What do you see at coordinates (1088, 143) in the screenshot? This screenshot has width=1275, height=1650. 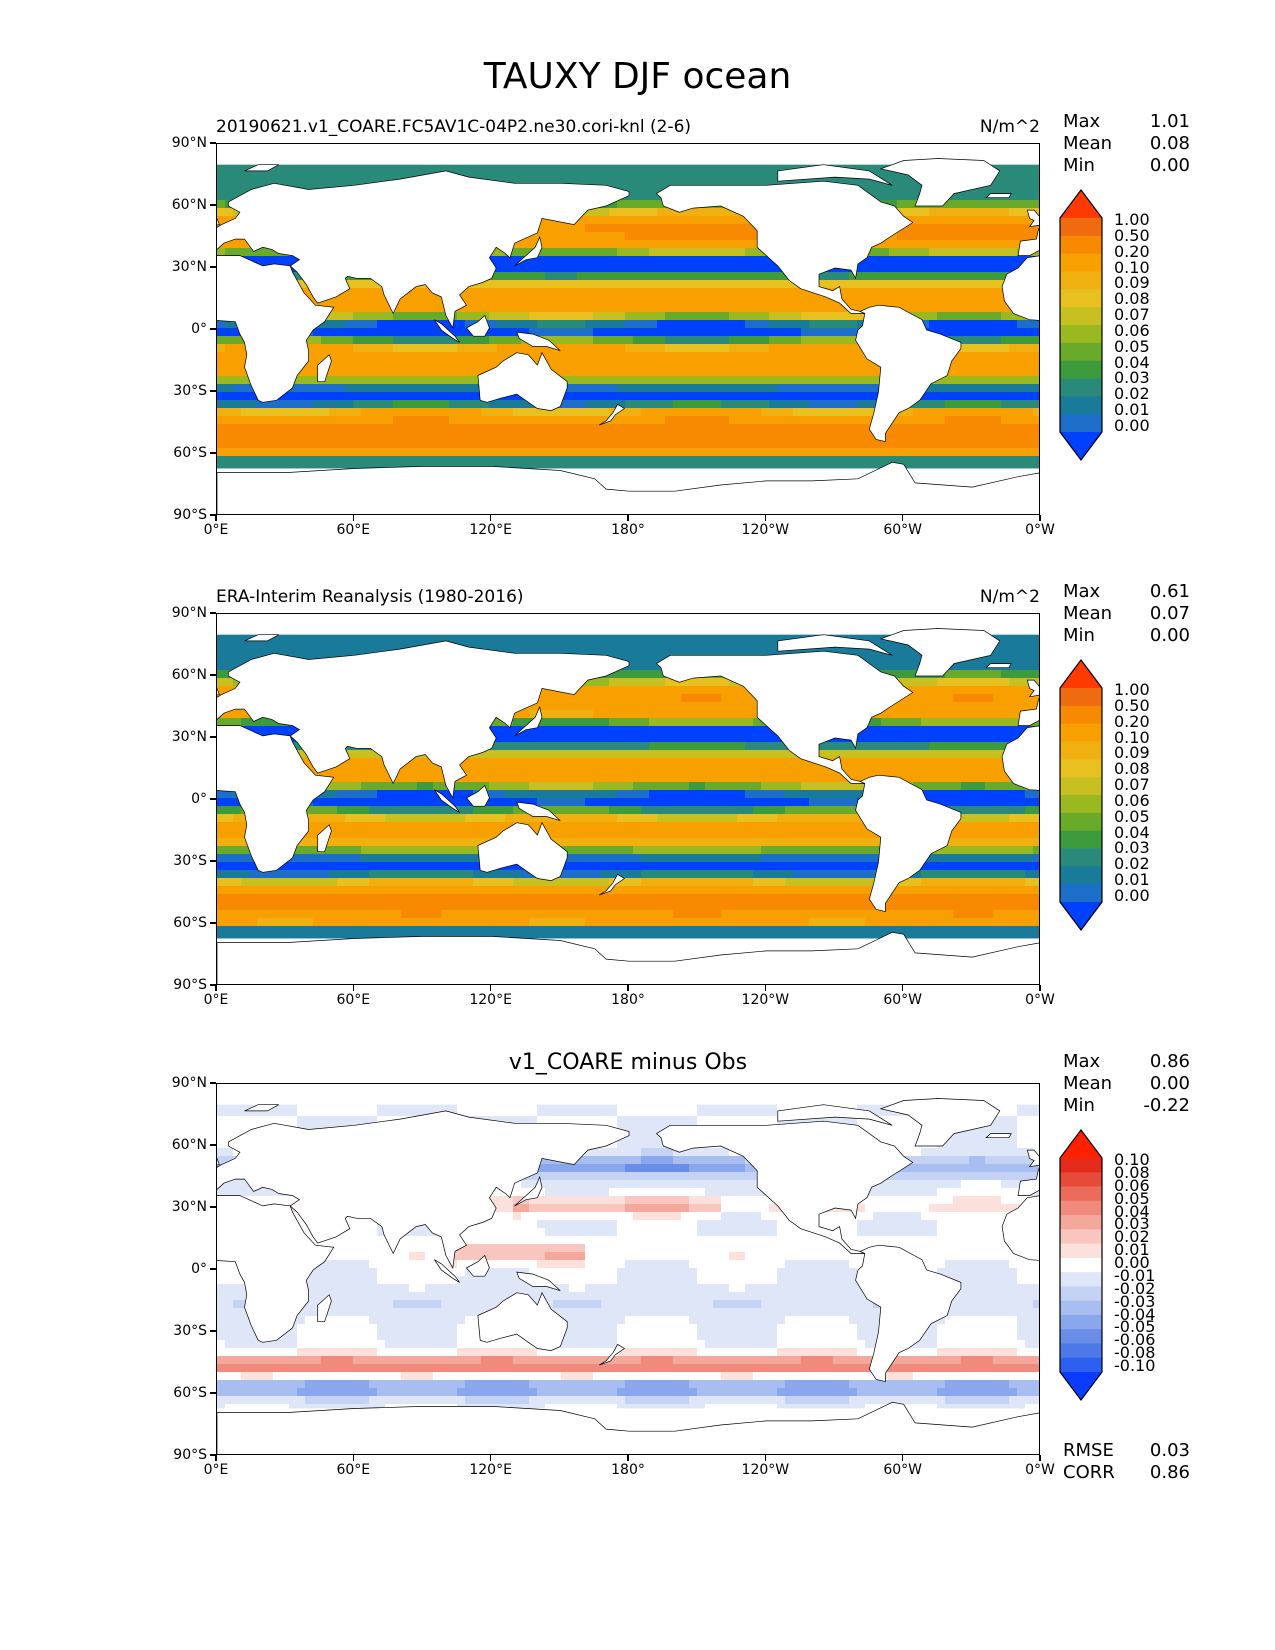 I see `stat-mean-label: Mean` at bounding box center [1088, 143].